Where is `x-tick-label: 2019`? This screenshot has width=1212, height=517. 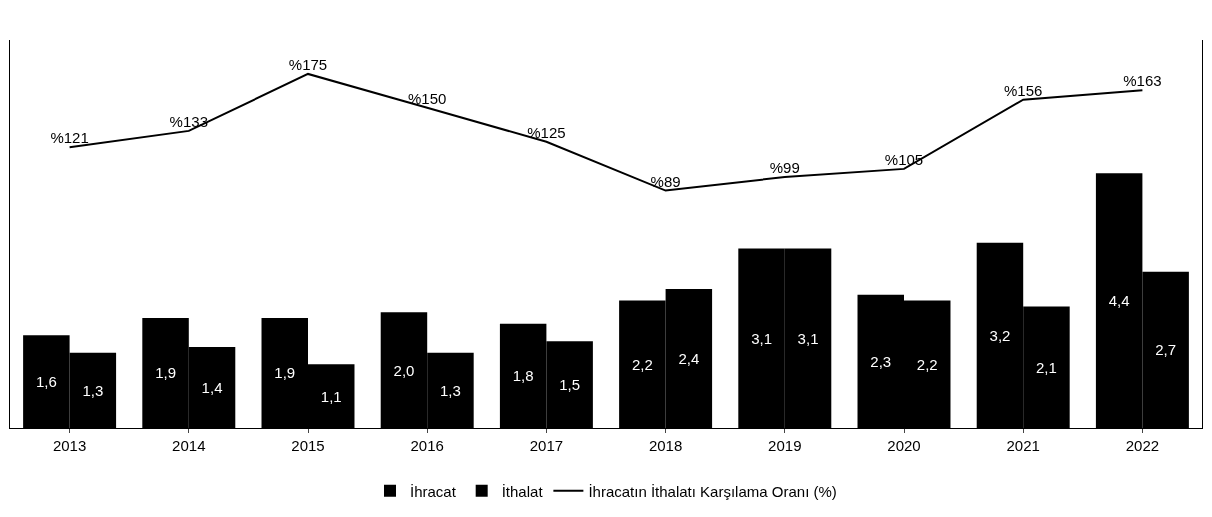 x-tick-label: 2019 is located at coordinates (785, 445).